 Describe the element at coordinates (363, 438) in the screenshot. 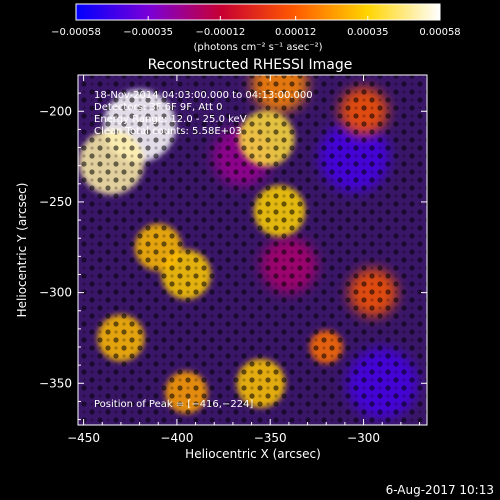

I see `x-tick-label: −300` at that location.